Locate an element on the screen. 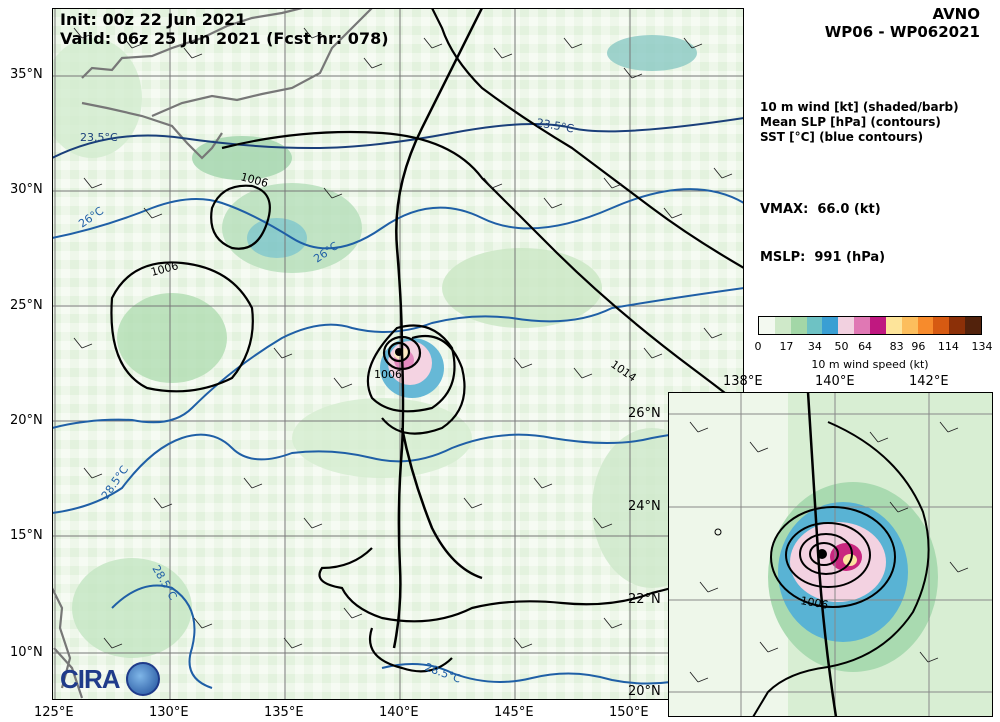 This screenshot has height=722, width=1000. mslp-value: MSLP: 991 (hPa) is located at coordinates (823, 257).